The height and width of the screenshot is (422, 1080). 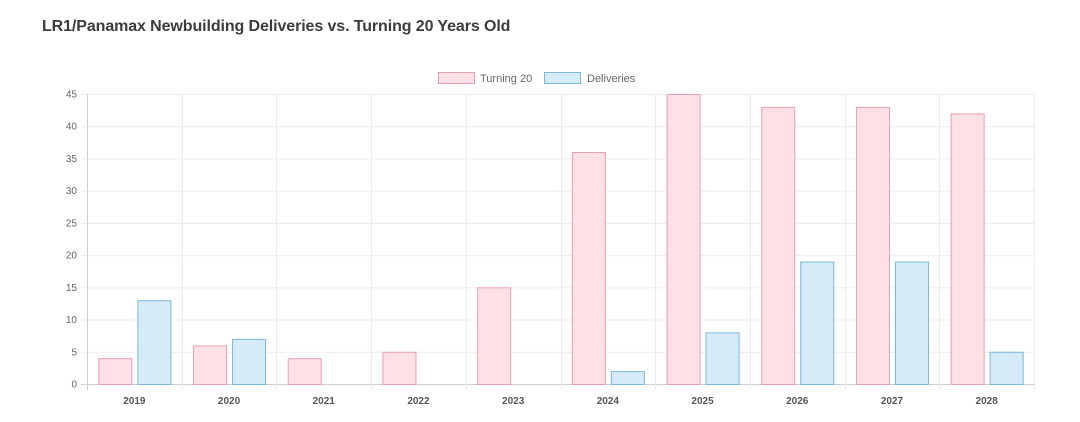 What do you see at coordinates (967, 249) in the screenshot?
I see `bar-turning-20-2028` at bounding box center [967, 249].